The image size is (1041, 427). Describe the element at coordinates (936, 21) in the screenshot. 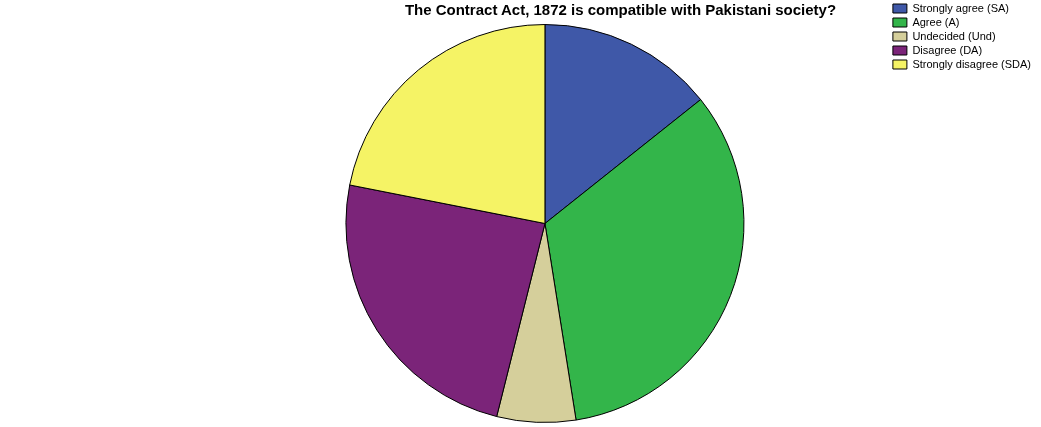

I see `legend-label: Agree (A)` at that location.